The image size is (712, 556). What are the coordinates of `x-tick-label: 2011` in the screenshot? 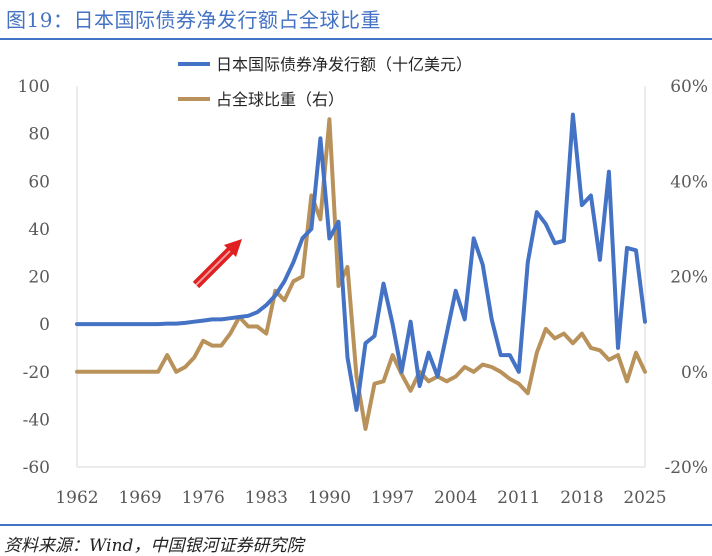 It's located at (518, 498).